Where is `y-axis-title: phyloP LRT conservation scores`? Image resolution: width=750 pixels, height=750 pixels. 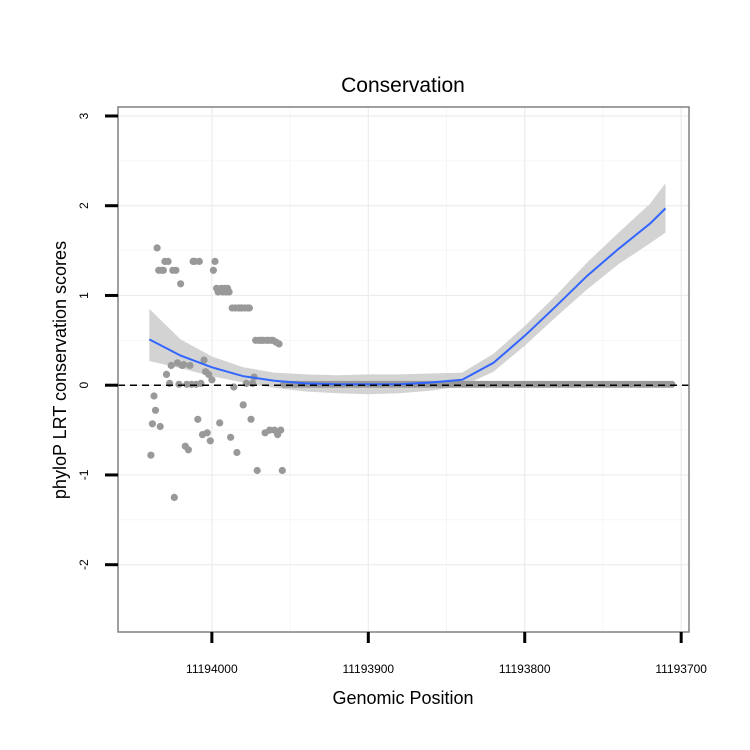 y-axis-title: phyloP LRT conservation scores is located at coordinates (60, 370).